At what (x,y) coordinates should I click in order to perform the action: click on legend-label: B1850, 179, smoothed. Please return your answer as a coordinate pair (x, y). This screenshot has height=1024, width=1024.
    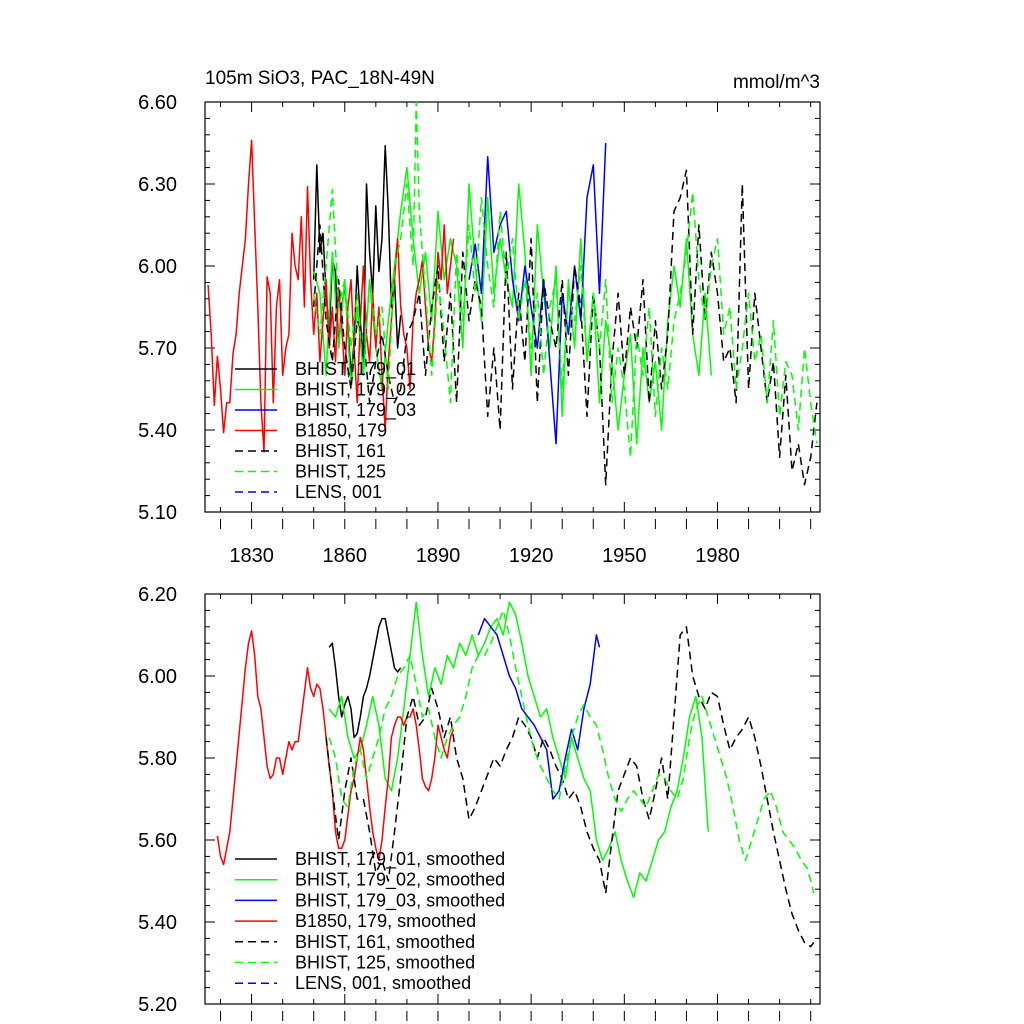
    Looking at the image, I should click on (385, 921).